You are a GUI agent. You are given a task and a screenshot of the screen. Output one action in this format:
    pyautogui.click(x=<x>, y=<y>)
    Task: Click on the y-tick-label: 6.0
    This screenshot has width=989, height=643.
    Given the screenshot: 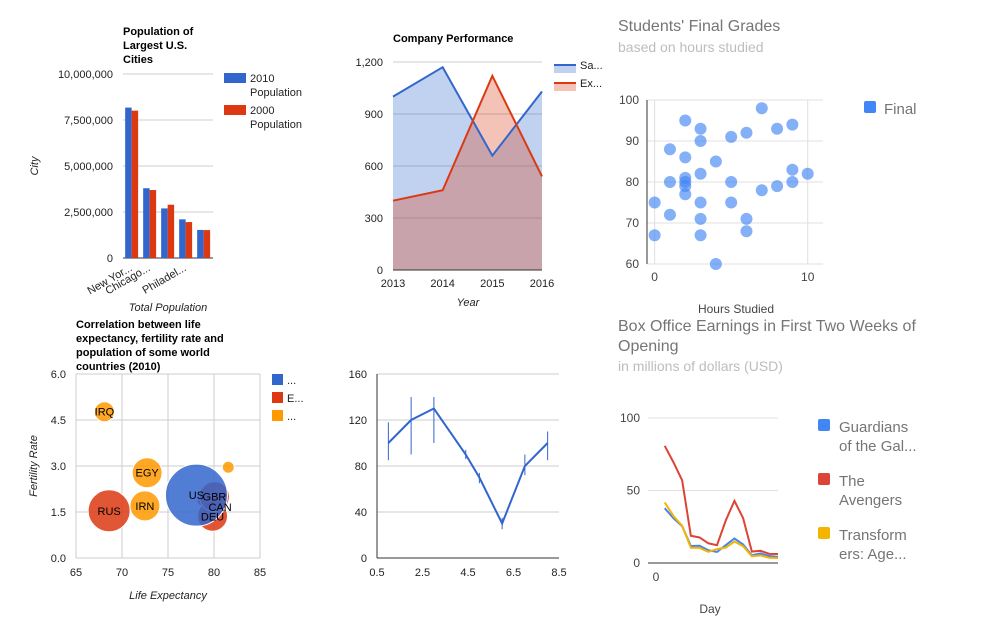 What is the action you would take?
    pyautogui.click(x=58, y=375)
    